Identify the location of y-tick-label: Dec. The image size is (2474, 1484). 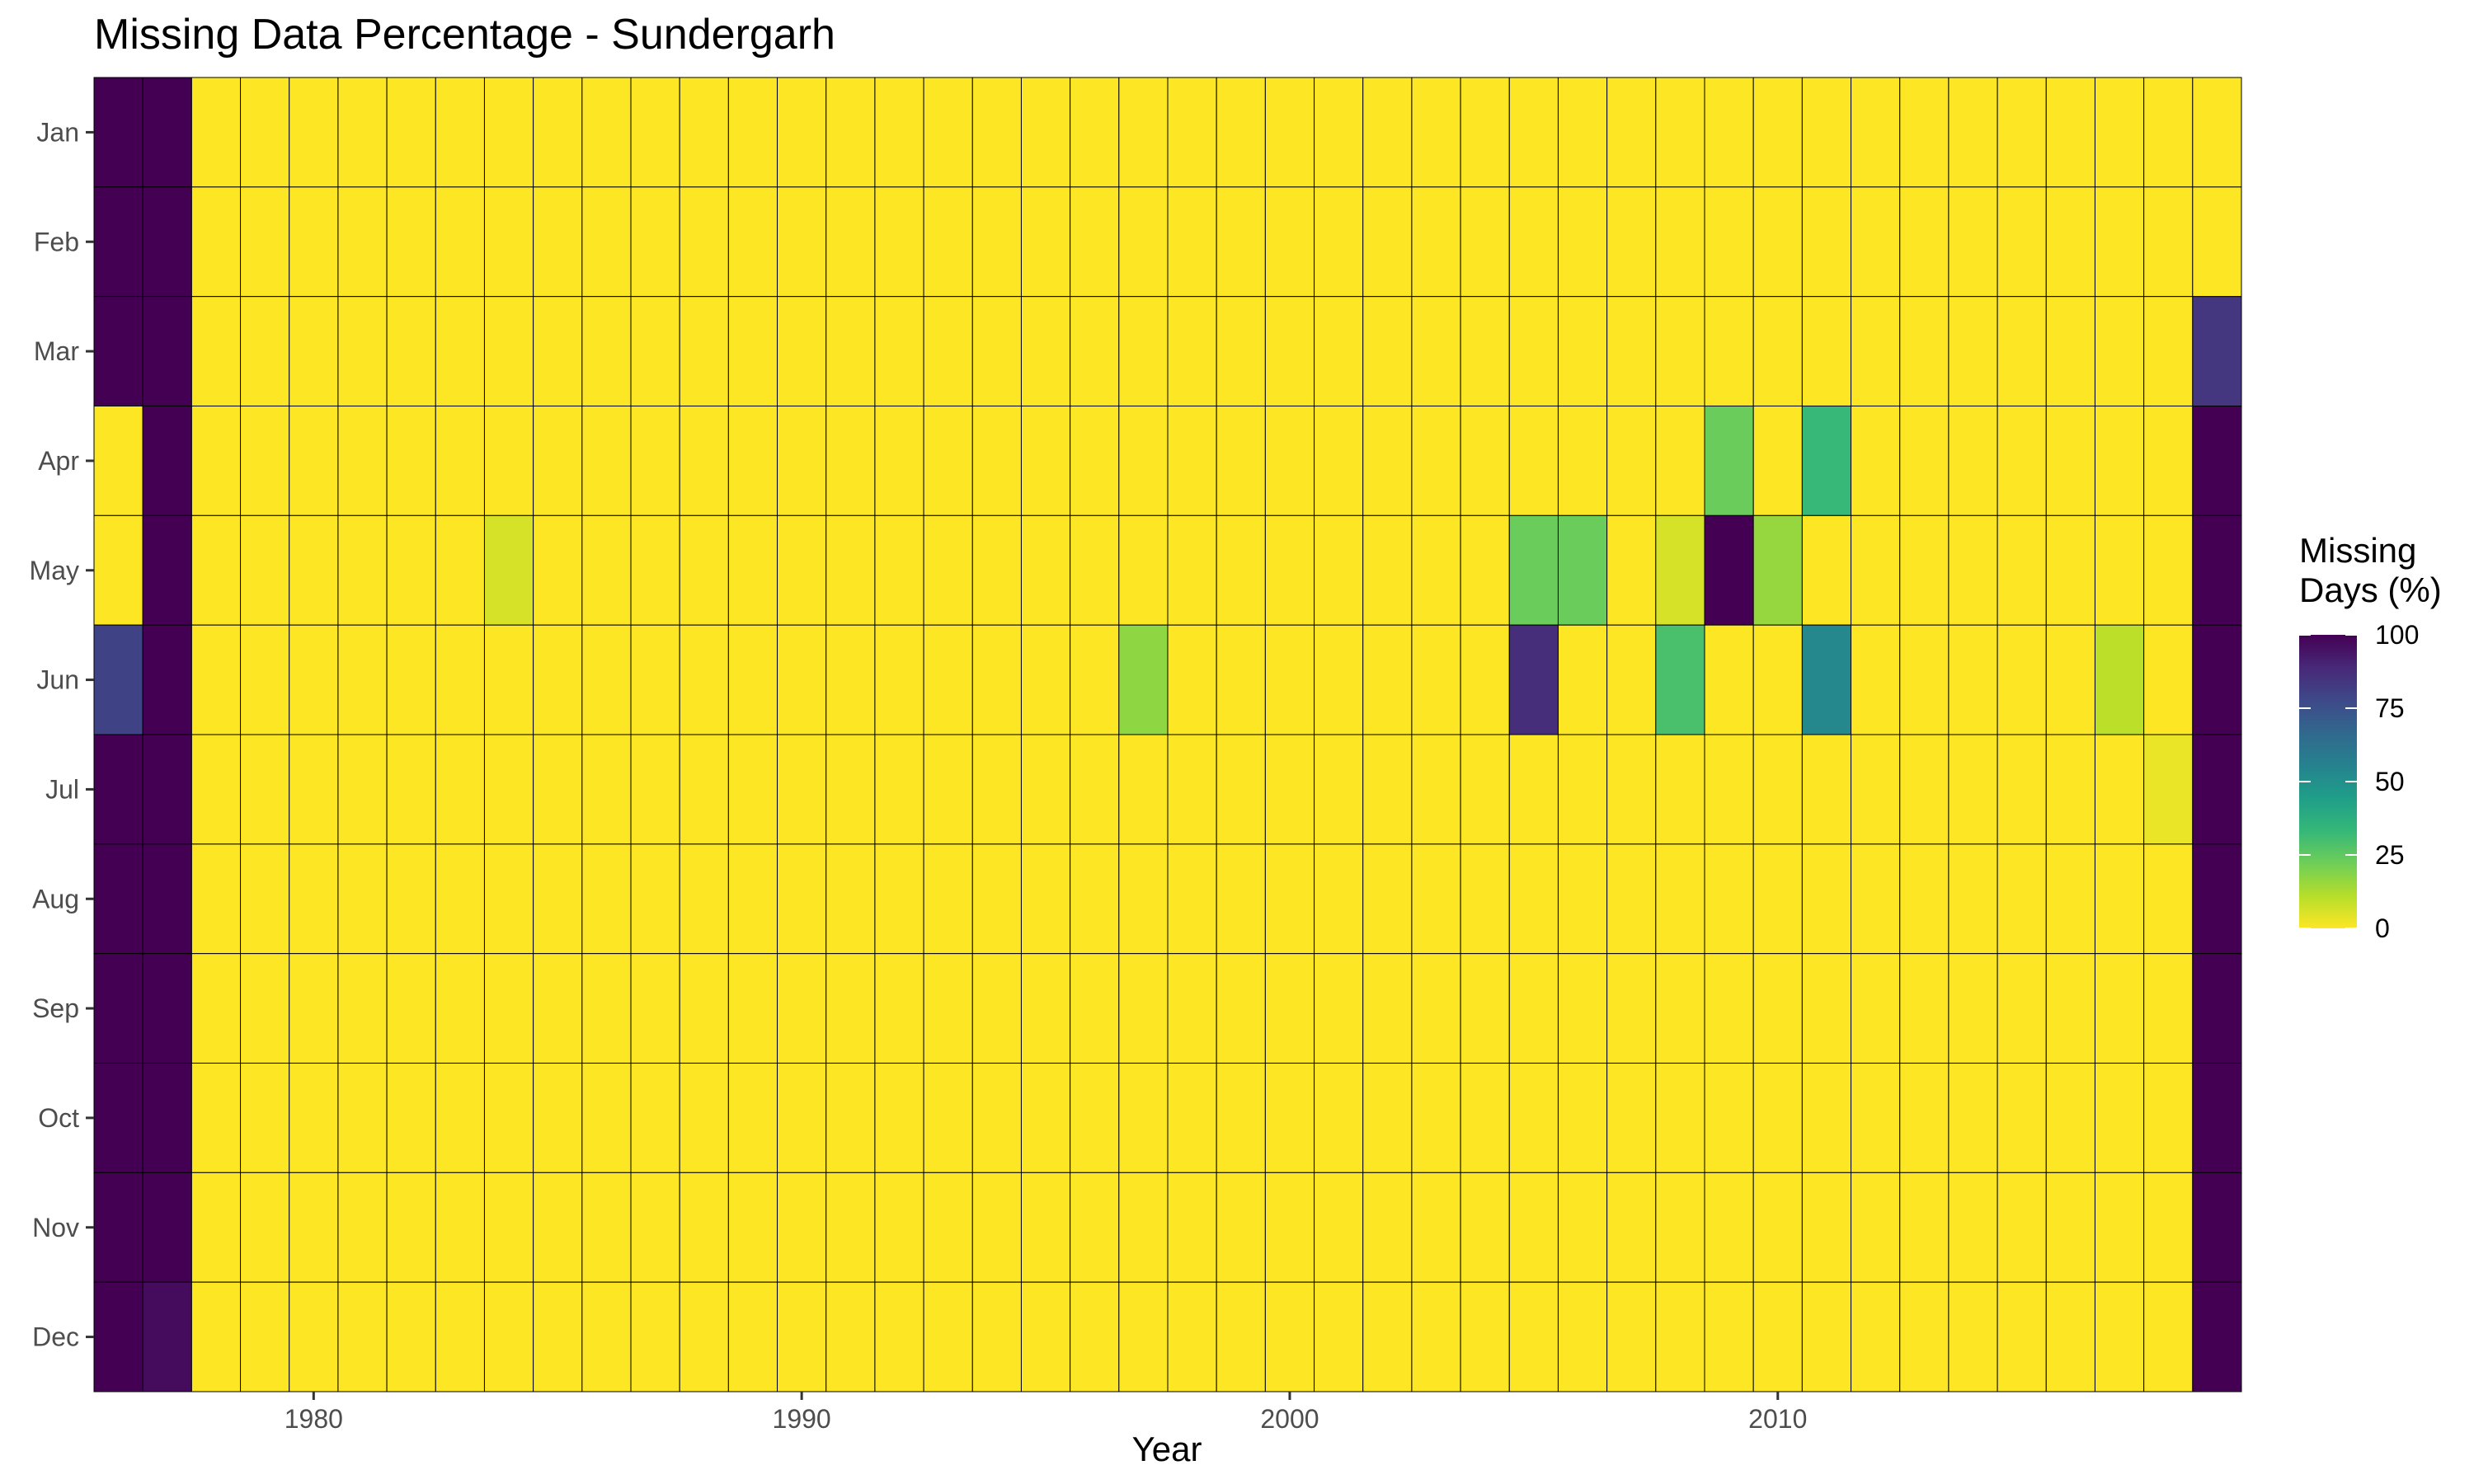
(55, 1337).